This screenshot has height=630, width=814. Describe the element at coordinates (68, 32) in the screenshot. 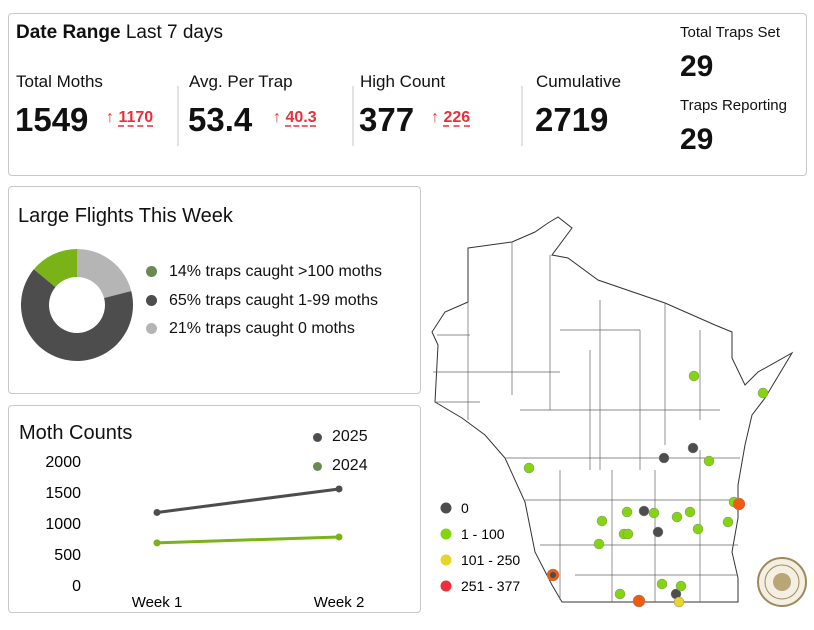

I see `date-range-label: Date Range` at that location.